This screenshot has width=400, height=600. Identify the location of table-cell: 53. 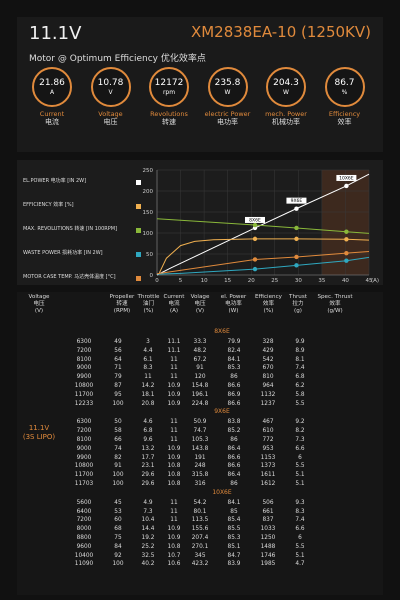
(118, 511).